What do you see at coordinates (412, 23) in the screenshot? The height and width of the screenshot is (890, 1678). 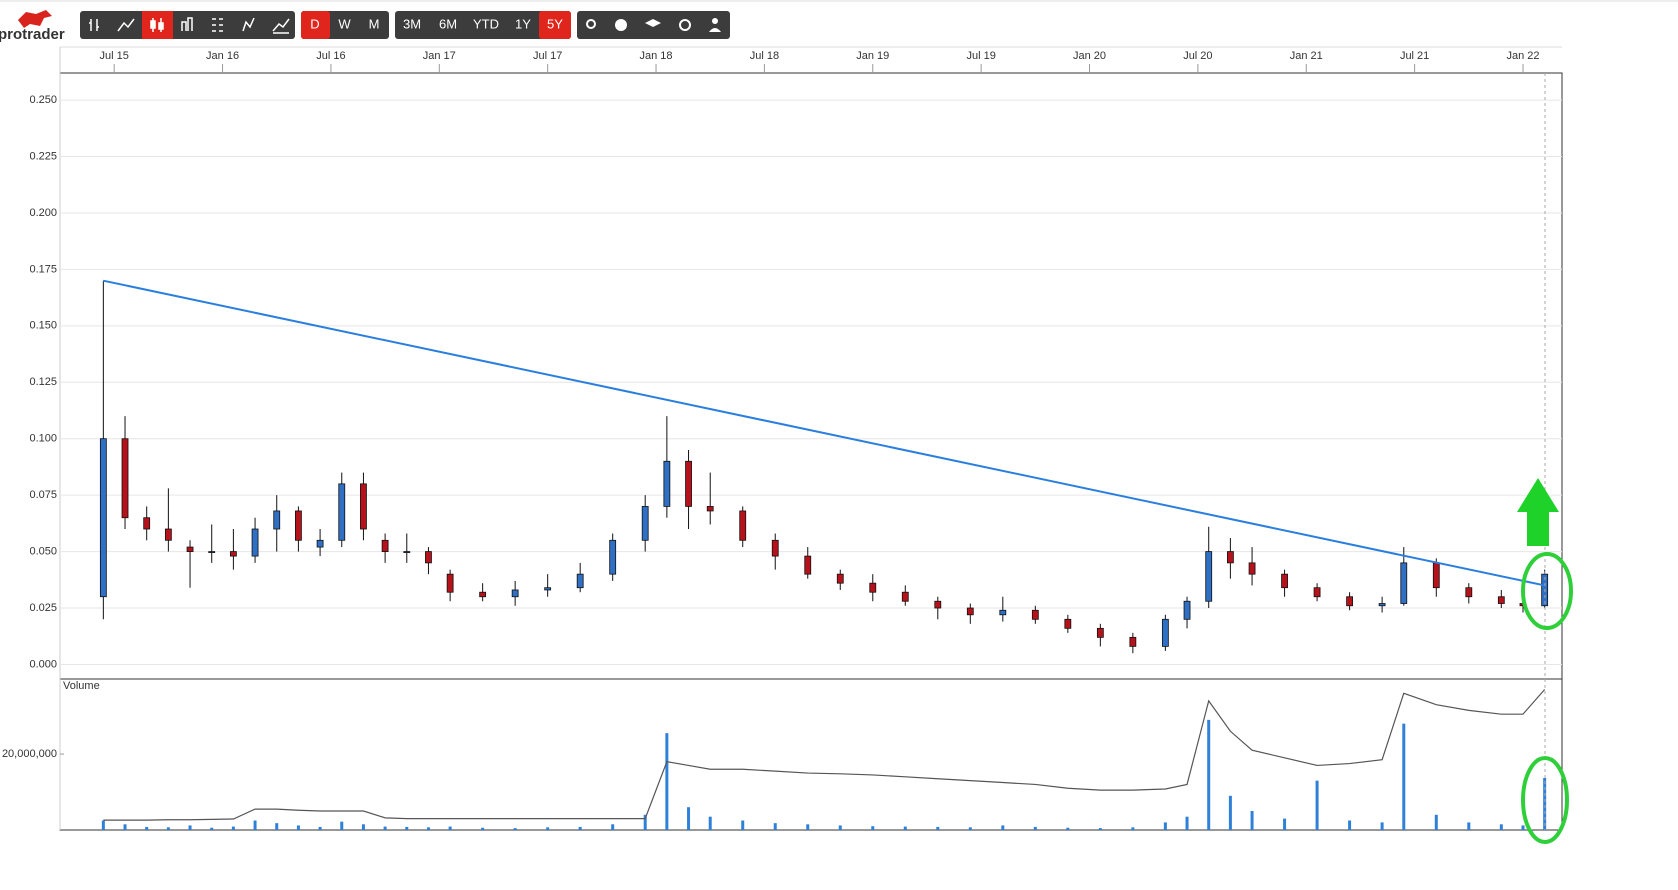 I see `range-button: 3M` at bounding box center [412, 23].